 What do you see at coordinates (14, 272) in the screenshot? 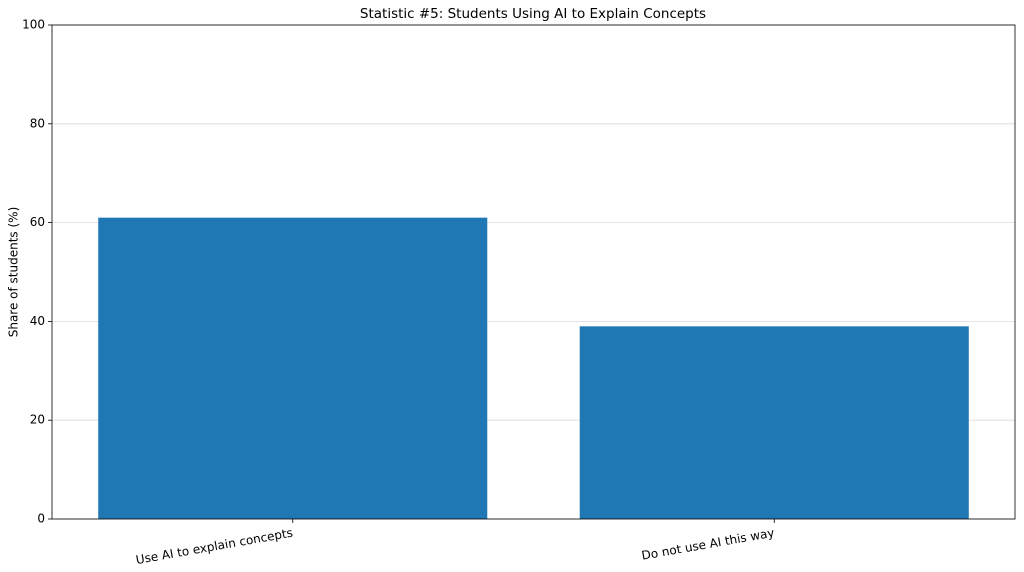
I see `y-axis-label: Share of students (%)` at bounding box center [14, 272].